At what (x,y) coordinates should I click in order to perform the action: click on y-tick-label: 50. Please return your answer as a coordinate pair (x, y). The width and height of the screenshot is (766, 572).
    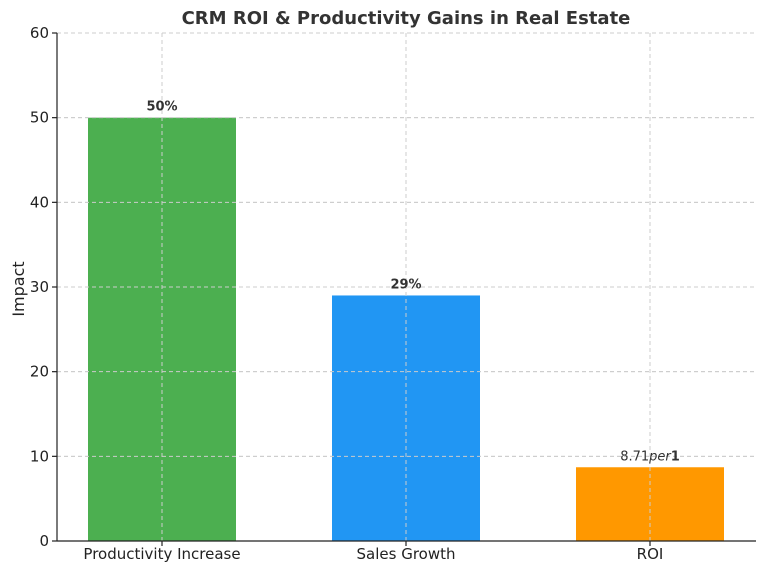
    Looking at the image, I should click on (39, 118).